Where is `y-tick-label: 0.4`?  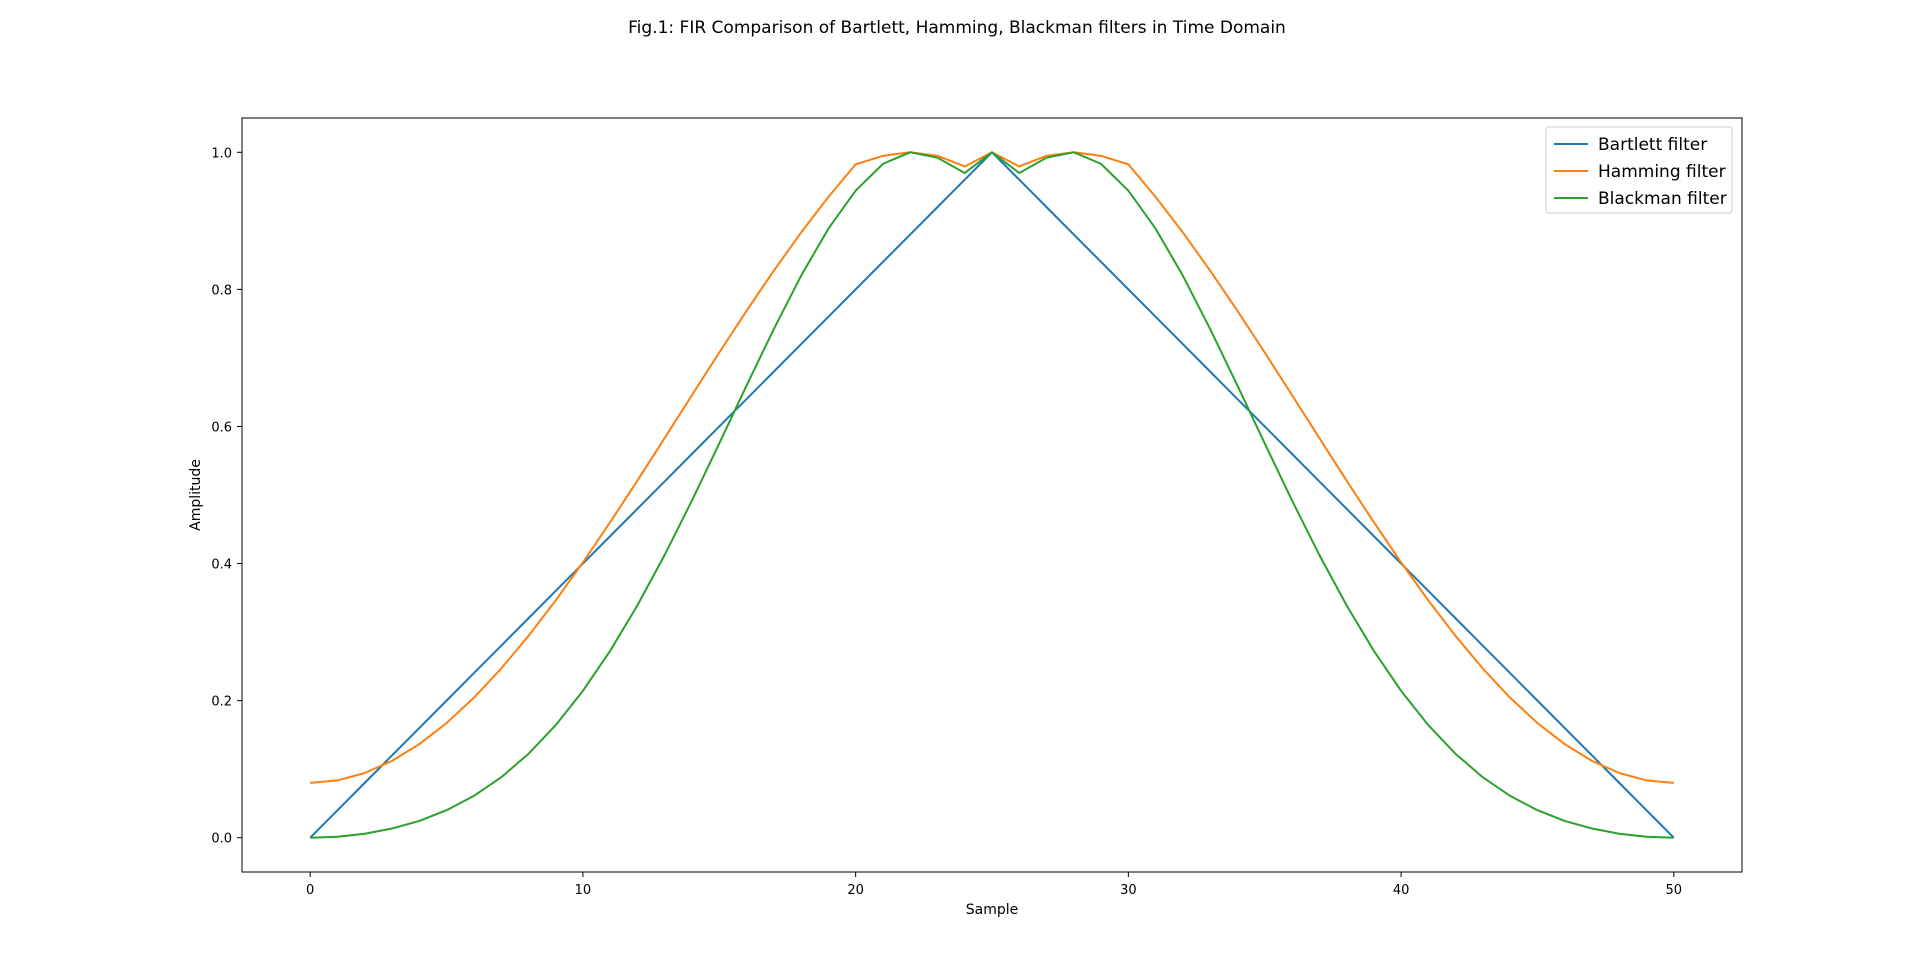
y-tick-label: 0.4 is located at coordinates (221, 565).